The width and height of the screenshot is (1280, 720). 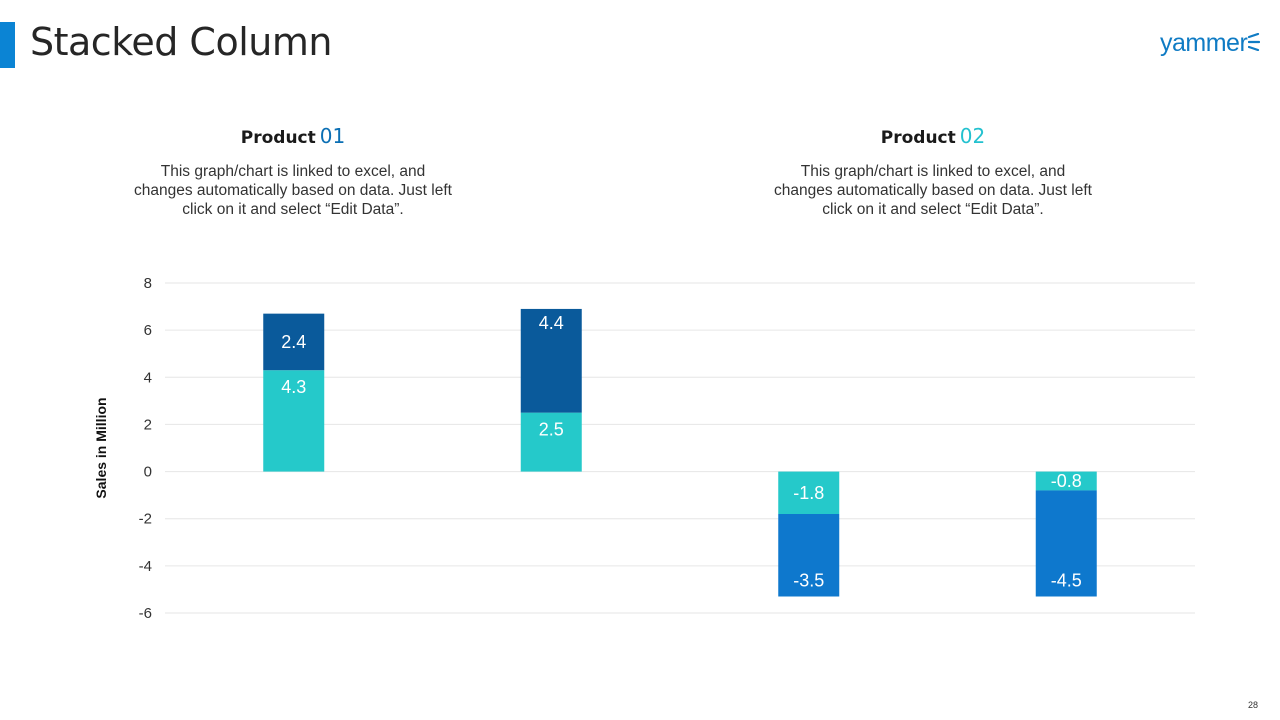 What do you see at coordinates (148, 377) in the screenshot?
I see `y-tick-label: 4` at bounding box center [148, 377].